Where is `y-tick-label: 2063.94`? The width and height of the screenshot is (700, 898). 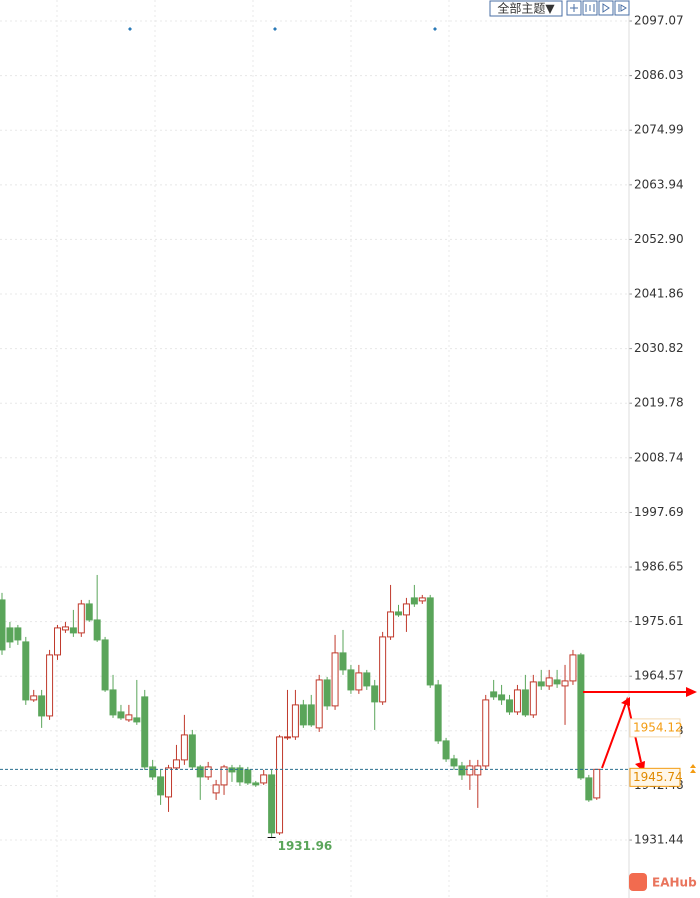
y-tick-label: 2063.94 is located at coordinates (659, 184).